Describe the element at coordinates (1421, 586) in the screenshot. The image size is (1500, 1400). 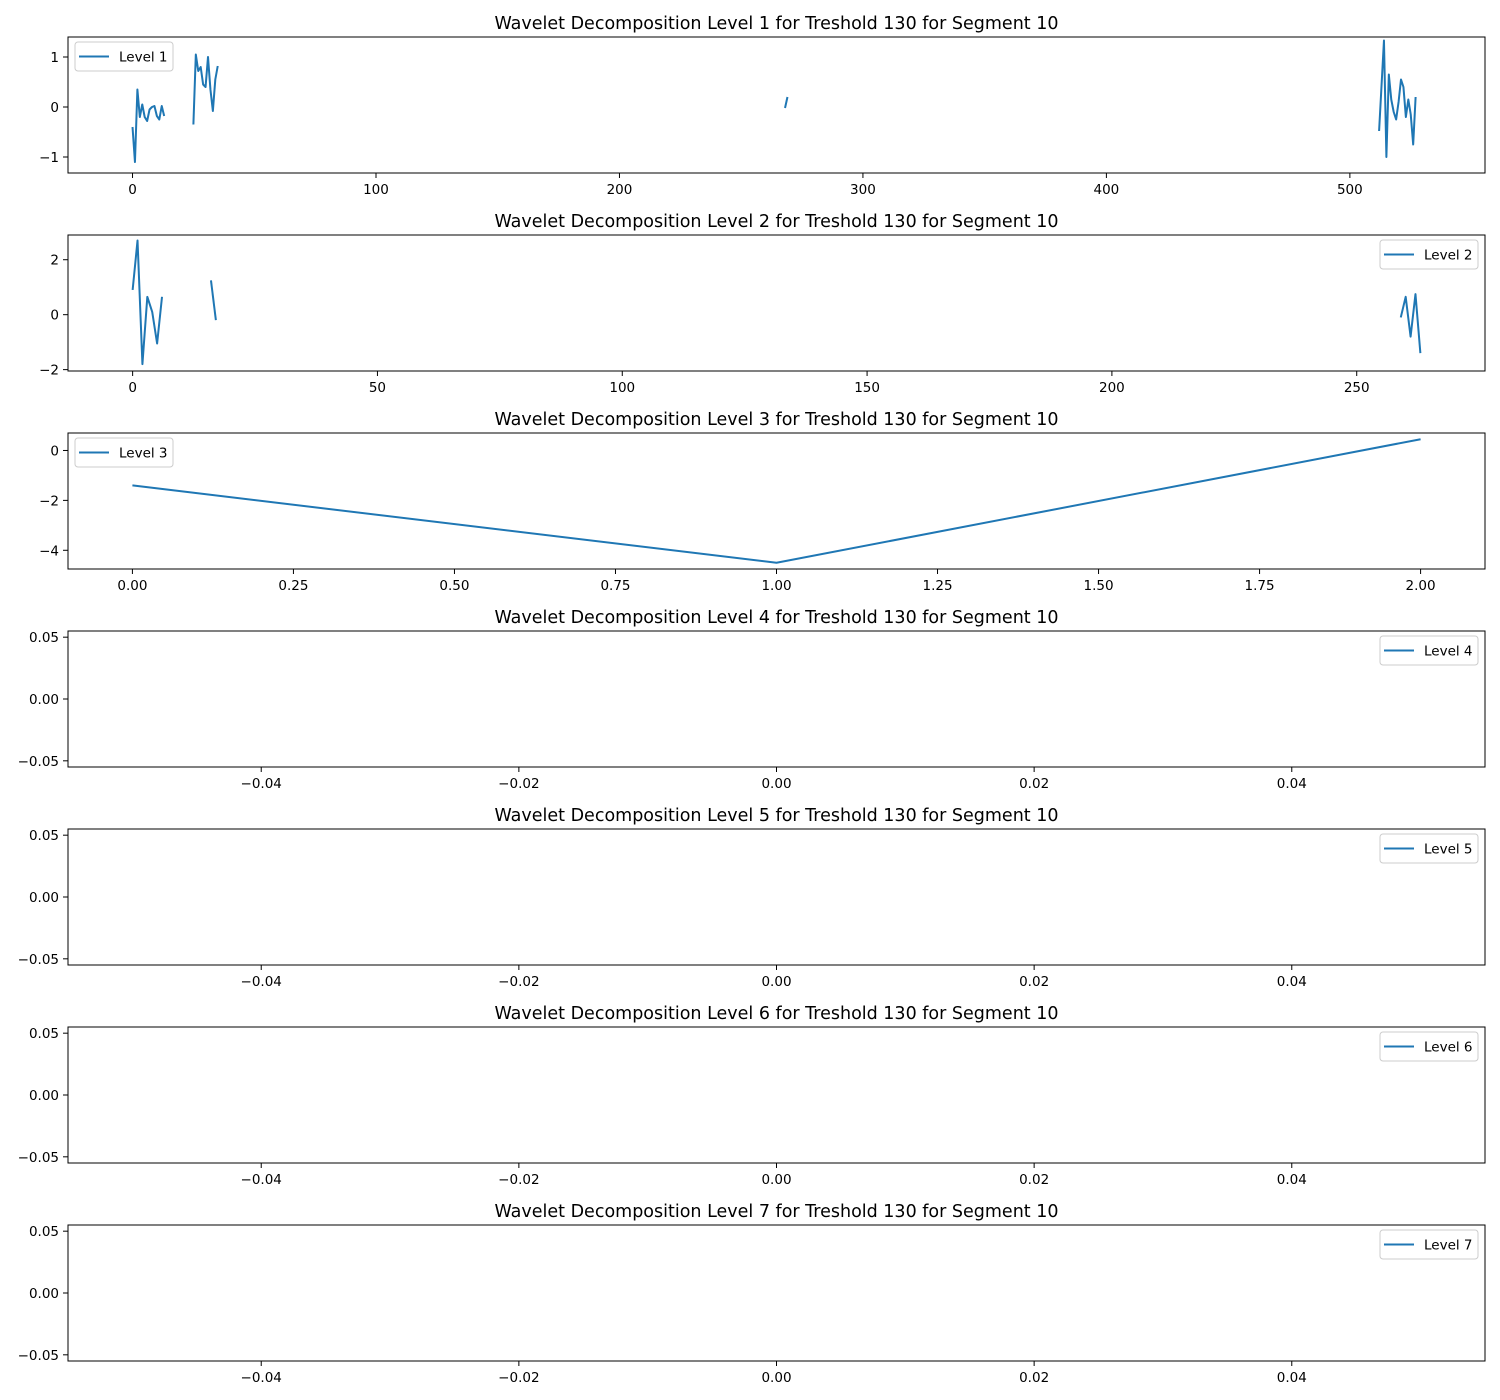
I see `x-tick-label: 2.00` at that location.